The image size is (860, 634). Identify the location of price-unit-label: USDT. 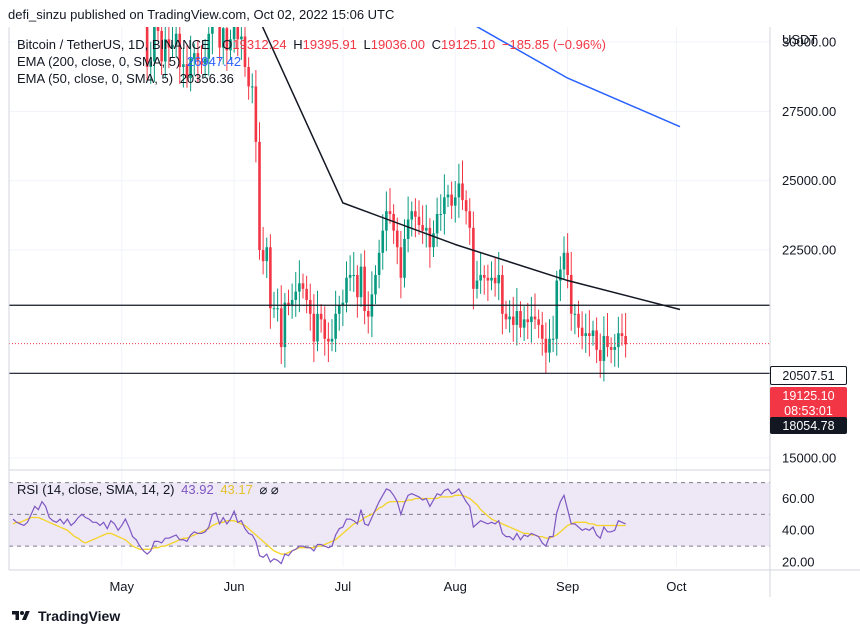
(799, 39).